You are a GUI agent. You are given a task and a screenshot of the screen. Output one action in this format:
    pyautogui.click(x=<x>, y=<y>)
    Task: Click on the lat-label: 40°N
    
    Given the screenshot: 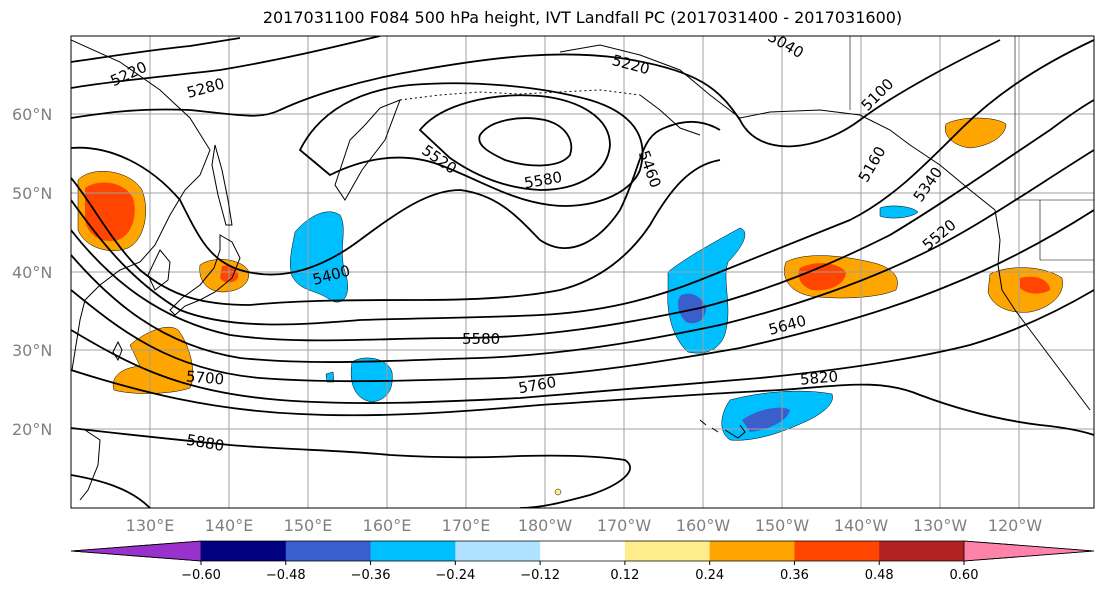 What is the action you would take?
    pyautogui.click(x=32, y=272)
    